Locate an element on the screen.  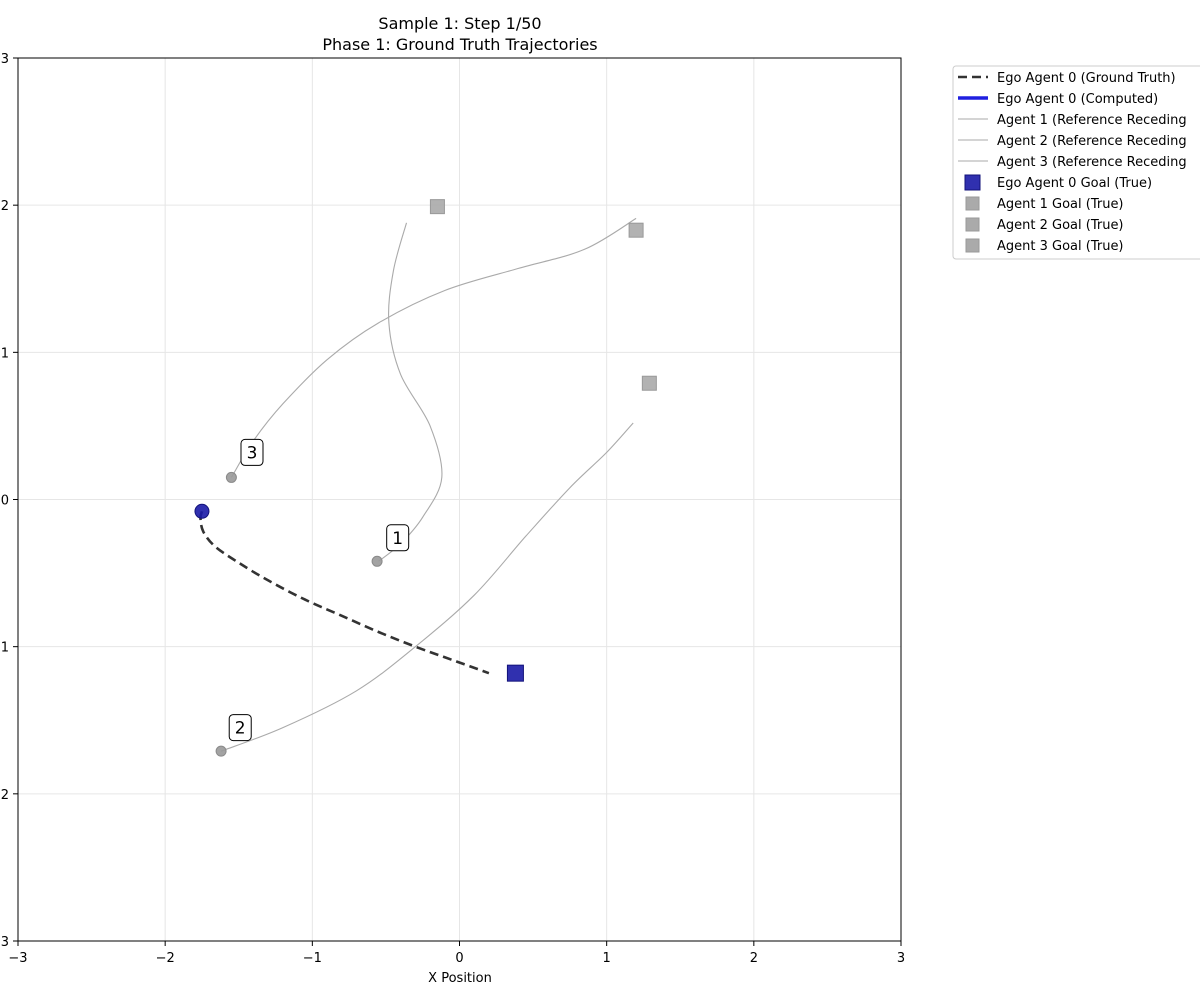
legend-entry: Agent 3 (Reference Receding is located at coordinates (1072, 162).